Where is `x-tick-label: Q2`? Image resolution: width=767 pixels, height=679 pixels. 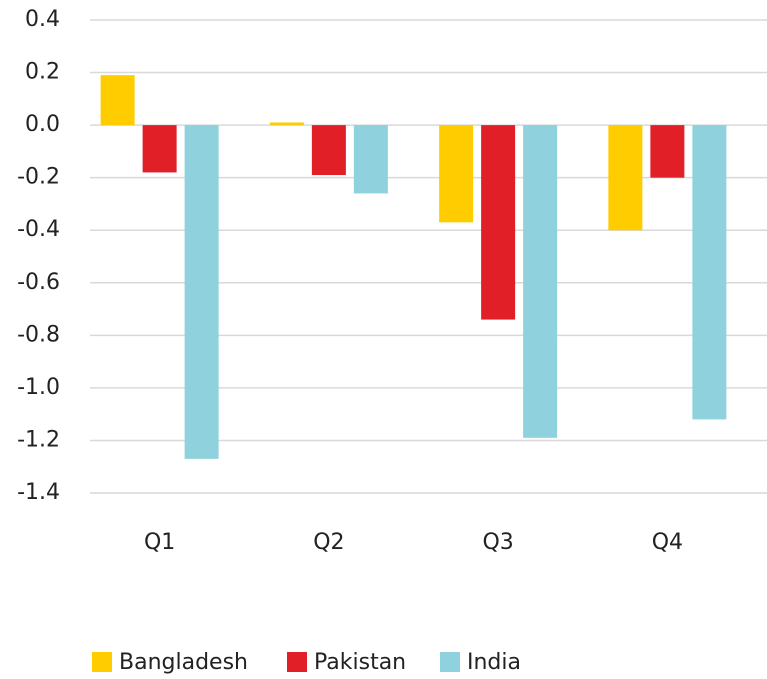 x-tick-label: Q2 is located at coordinates (328, 542).